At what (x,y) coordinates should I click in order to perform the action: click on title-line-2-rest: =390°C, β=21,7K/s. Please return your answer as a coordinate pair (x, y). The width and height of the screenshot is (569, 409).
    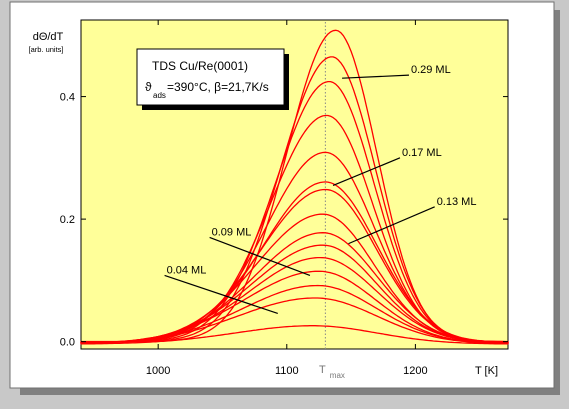
    Looking at the image, I should click on (218, 87).